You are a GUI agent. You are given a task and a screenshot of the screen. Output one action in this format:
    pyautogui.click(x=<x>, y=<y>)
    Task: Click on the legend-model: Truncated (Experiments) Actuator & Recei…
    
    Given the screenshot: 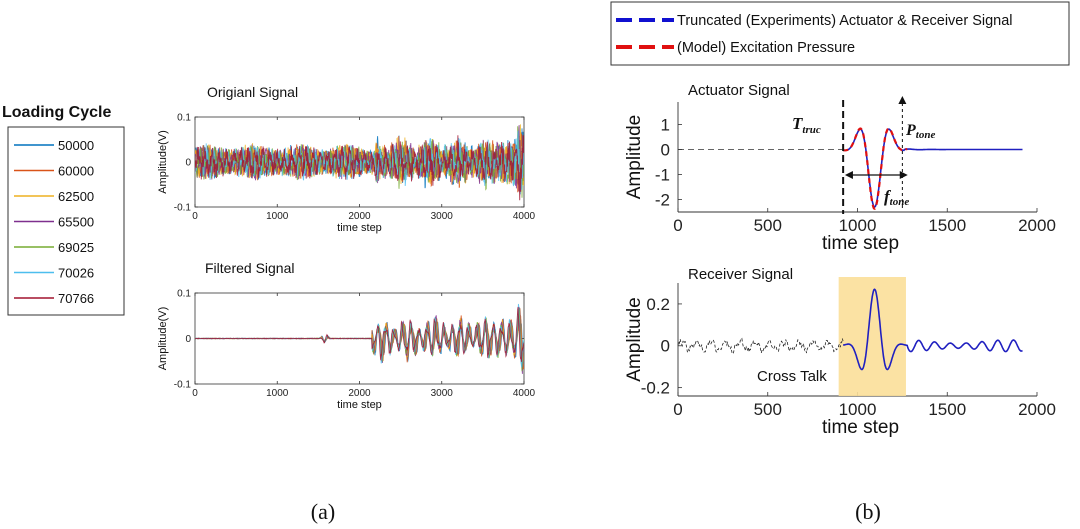 What is the action you would take?
    pyautogui.click(x=840, y=33)
    